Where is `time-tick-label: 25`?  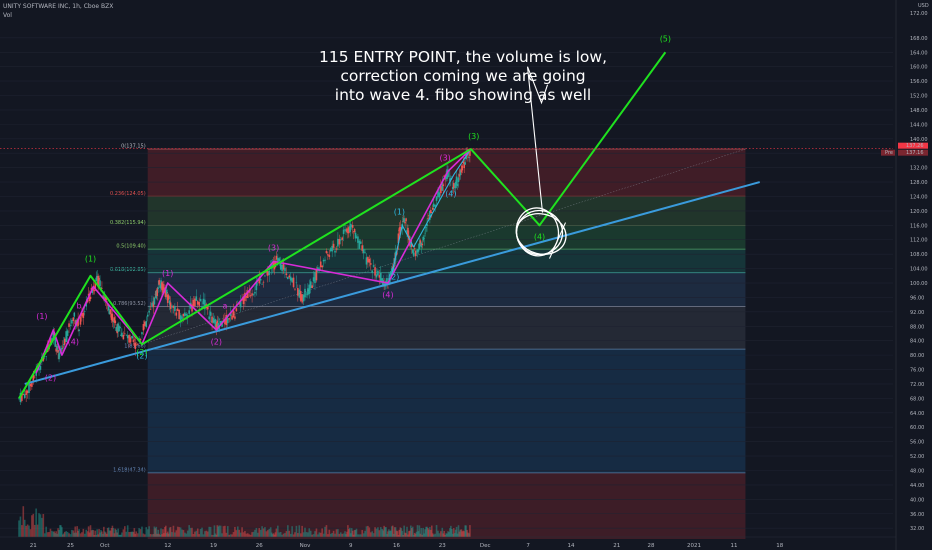
time-tick-label: 25 is located at coordinates (70, 546).